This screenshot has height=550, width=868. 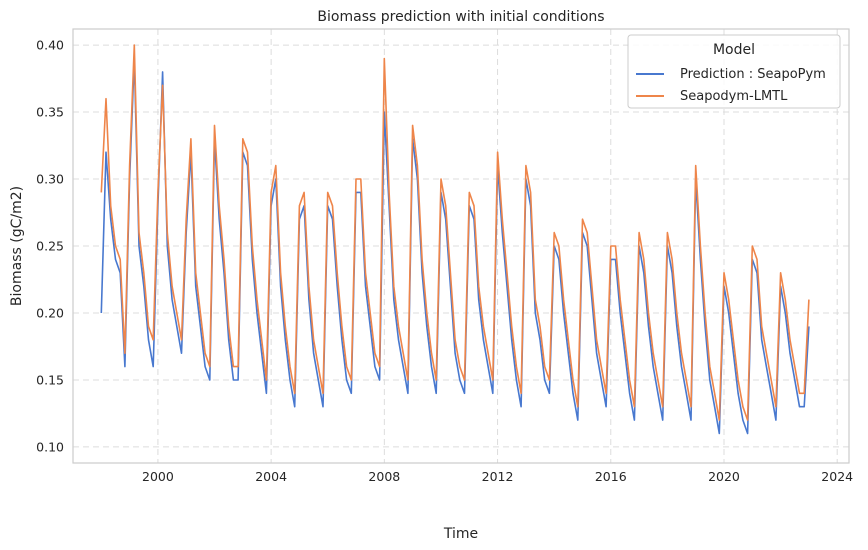 What do you see at coordinates (50, 179) in the screenshot?
I see `y-tick-label: 0.30` at bounding box center [50, 179].